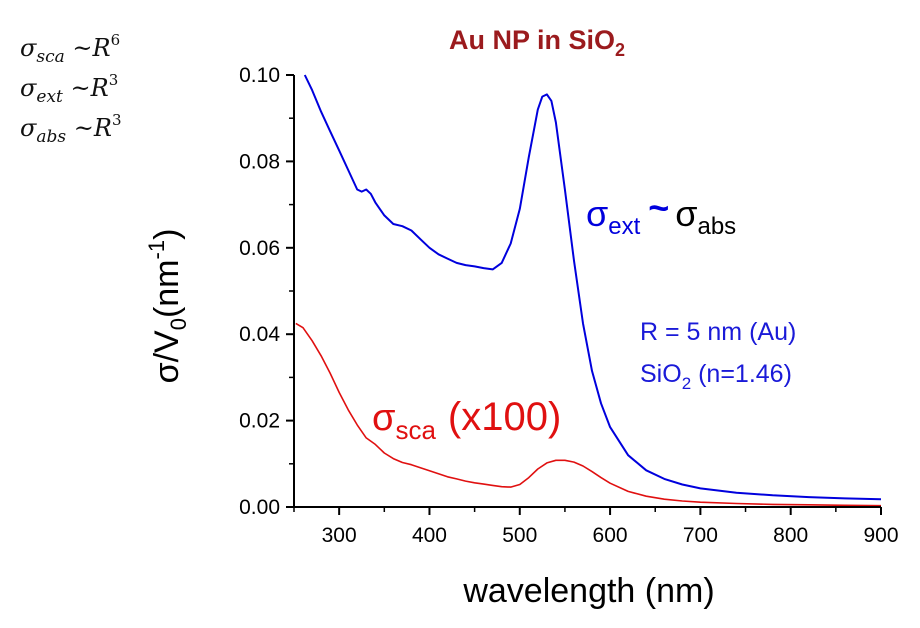 Image resolution: width=920 pixels, height=628 pixels. Describe the element at coordinates (71, 129) in the screenshot. I see `scaling-law-abs: σabs ~R3` at that location.